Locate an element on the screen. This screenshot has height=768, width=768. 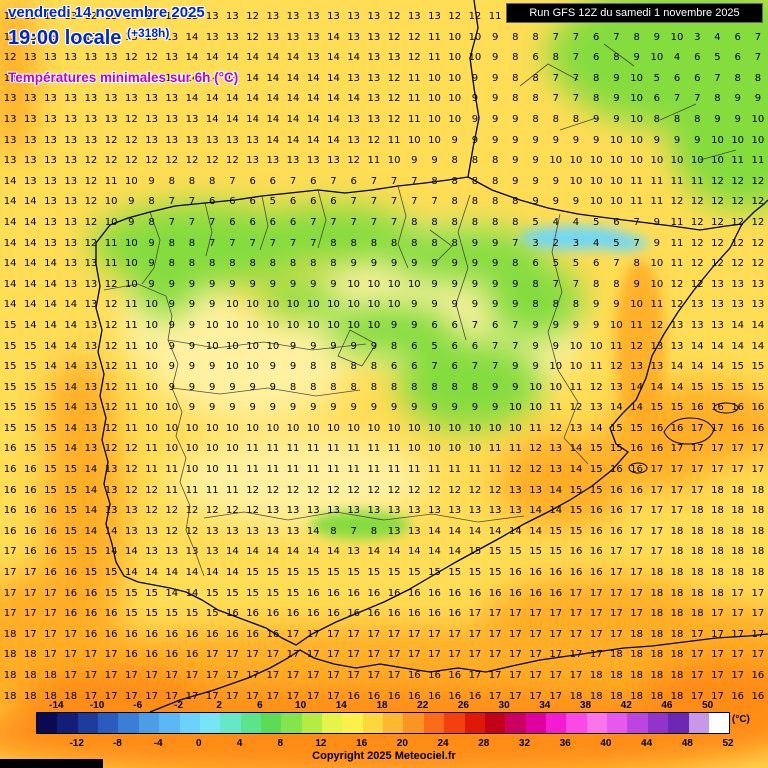
legend-tick-label: 10 is located at coordinates (301, 705).